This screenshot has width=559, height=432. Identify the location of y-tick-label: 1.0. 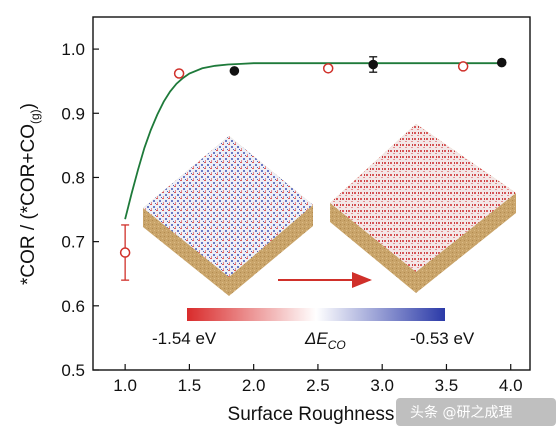
(73, 49).